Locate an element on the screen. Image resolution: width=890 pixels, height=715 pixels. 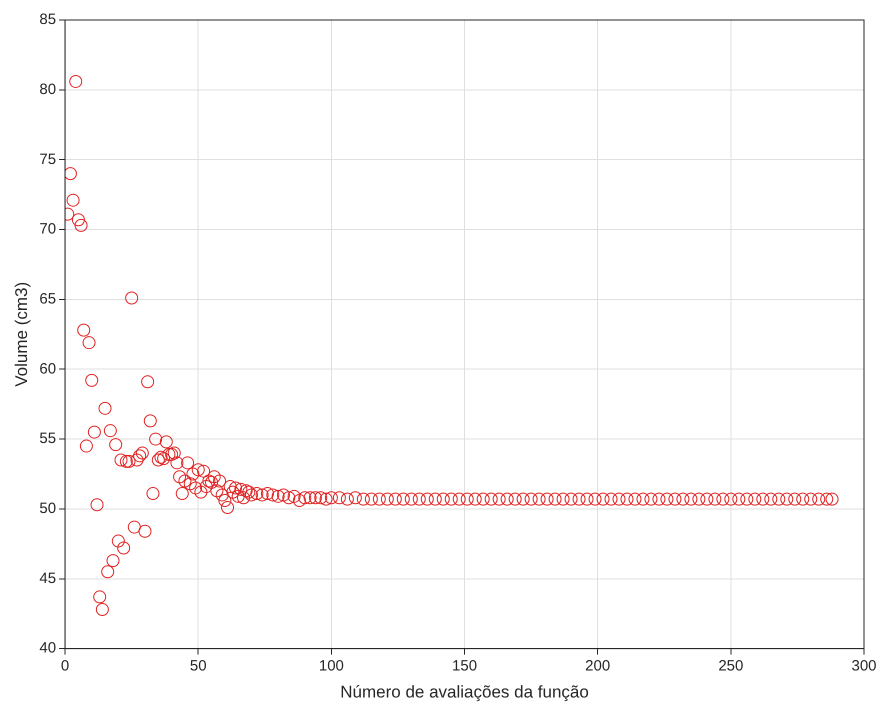
y-tick-label: 75 is located at coordinates (47, 159).